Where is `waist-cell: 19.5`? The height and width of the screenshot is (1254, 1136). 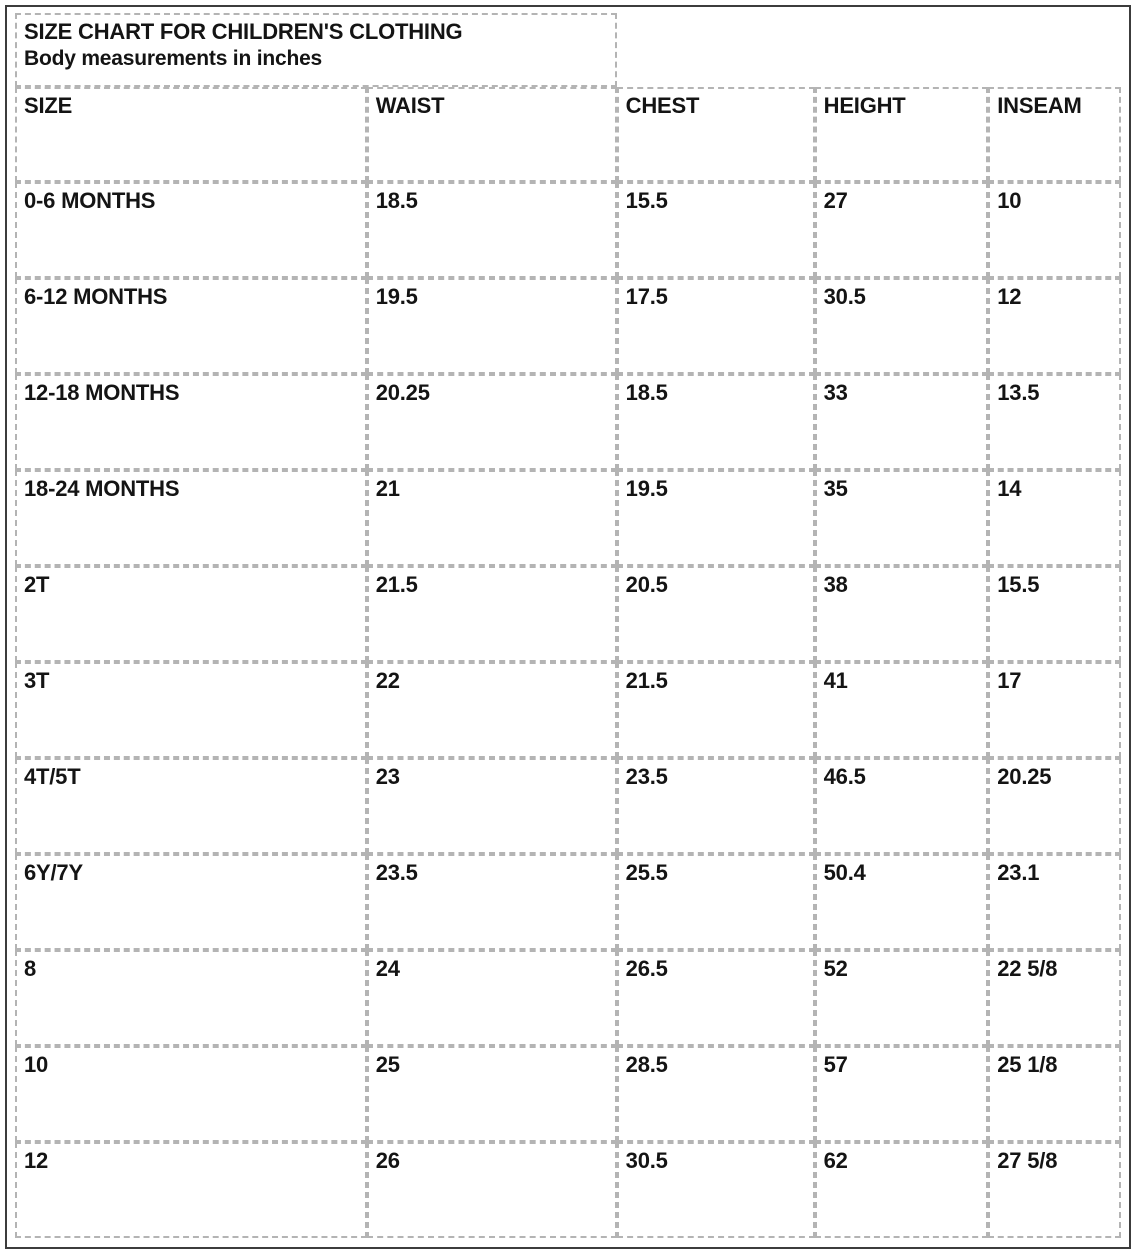 waist-cell: 19.5 is located at coordinates (491, 326).